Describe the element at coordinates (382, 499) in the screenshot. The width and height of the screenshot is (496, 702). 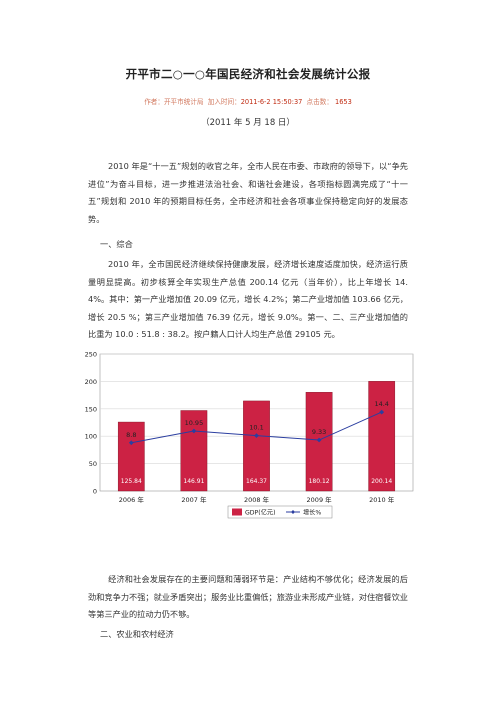
I see `x-tick-label: 2010 年` at that location.